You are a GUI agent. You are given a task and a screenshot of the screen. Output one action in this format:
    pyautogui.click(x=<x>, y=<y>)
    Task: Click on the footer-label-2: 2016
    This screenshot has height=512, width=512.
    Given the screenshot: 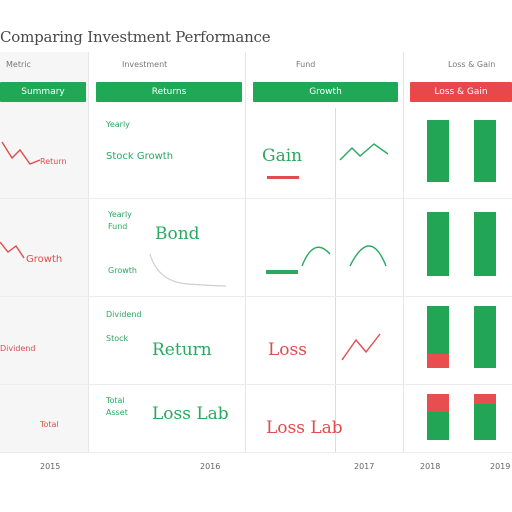 What is the action you would take?
    pyautogui.click(x=210, y=466)
    